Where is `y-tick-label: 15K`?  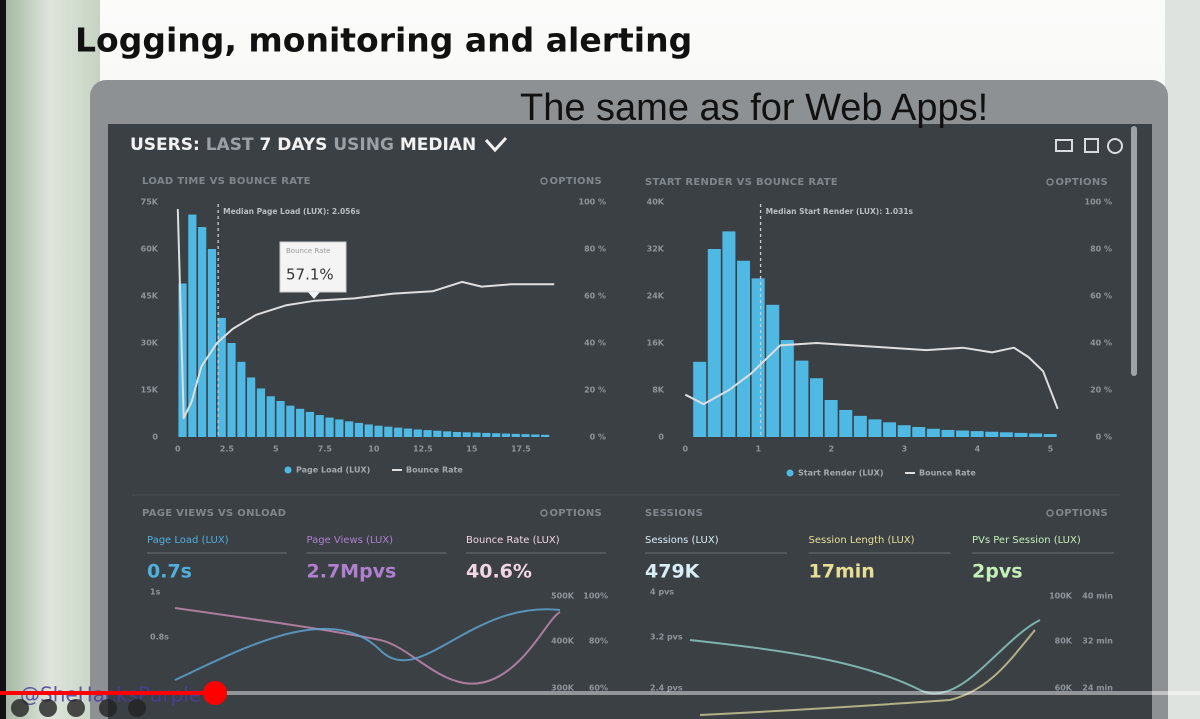 y-tick-label: 15K is located at coordinates (150, 390).